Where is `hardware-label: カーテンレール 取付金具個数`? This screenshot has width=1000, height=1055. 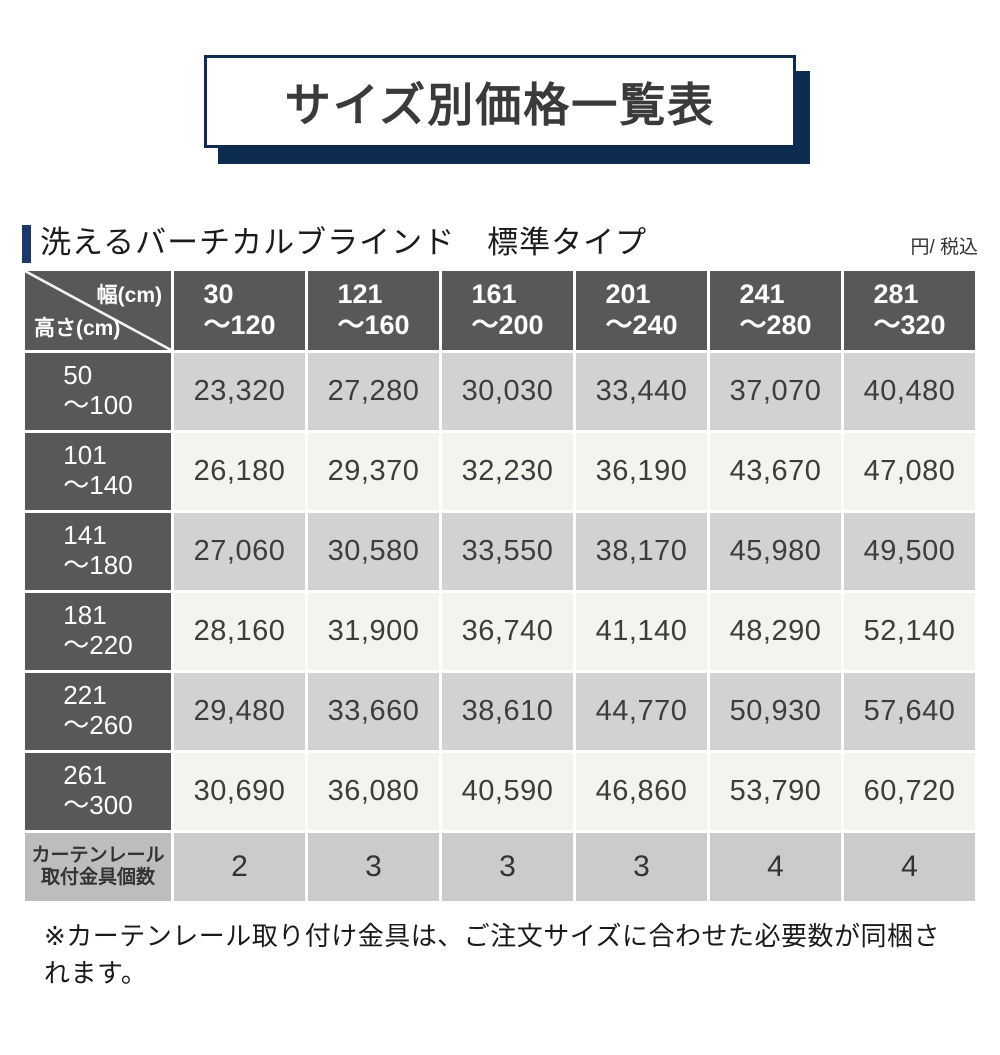 hardware-label: カーテンレール 取付金具個数 is located at coordinates (98, 866).